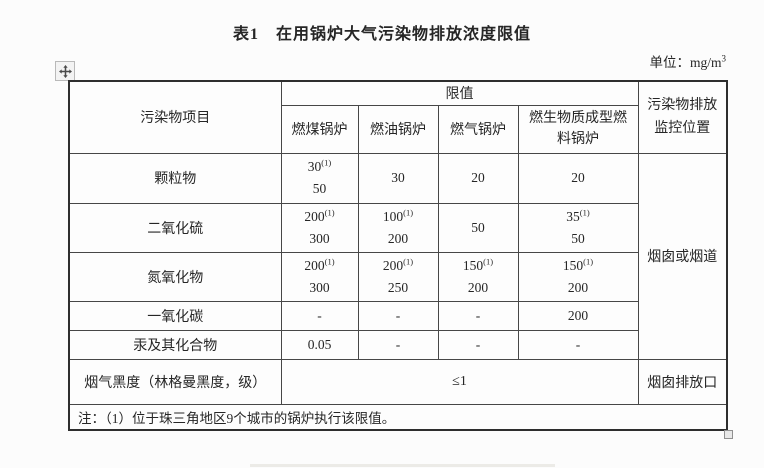 This screenshot has width=764, height=468. I want to click on limit-value-cell: 200(1) 250, so click(398, 276).